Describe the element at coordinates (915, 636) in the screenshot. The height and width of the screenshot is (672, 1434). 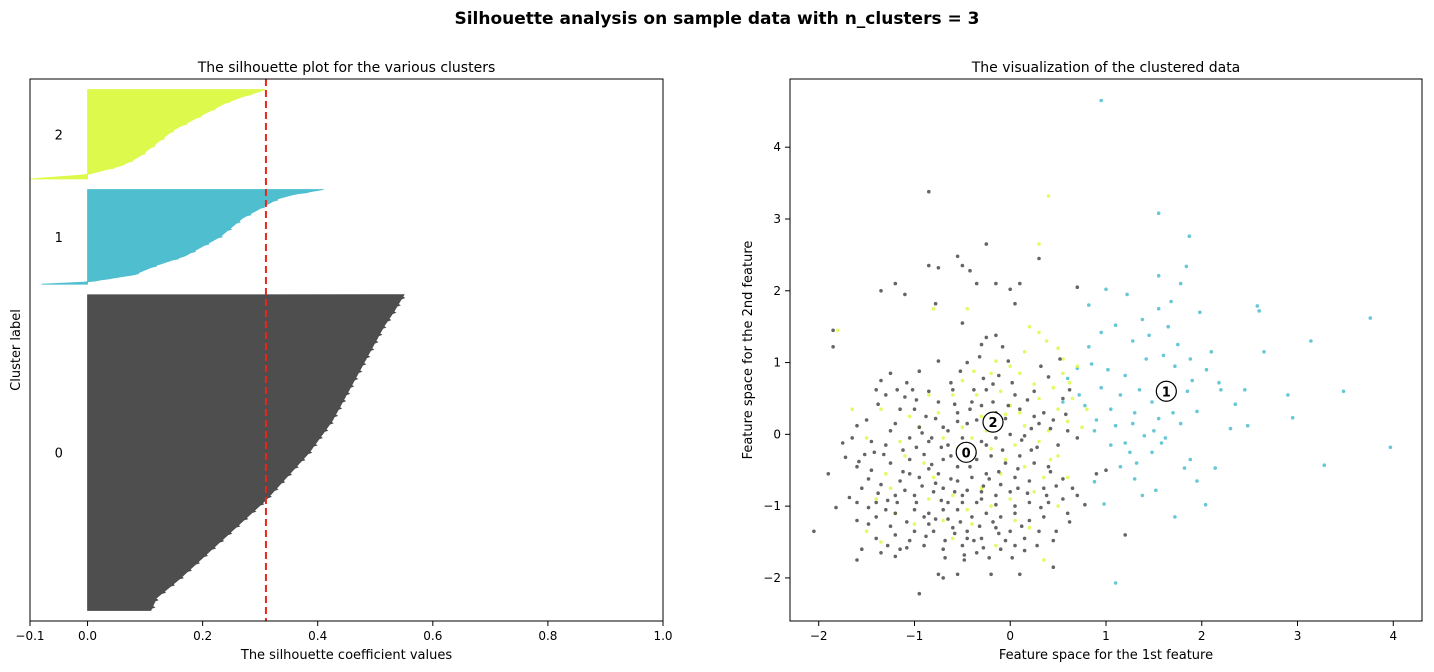
I see `scatter-x-tick-label: −1` at that location.